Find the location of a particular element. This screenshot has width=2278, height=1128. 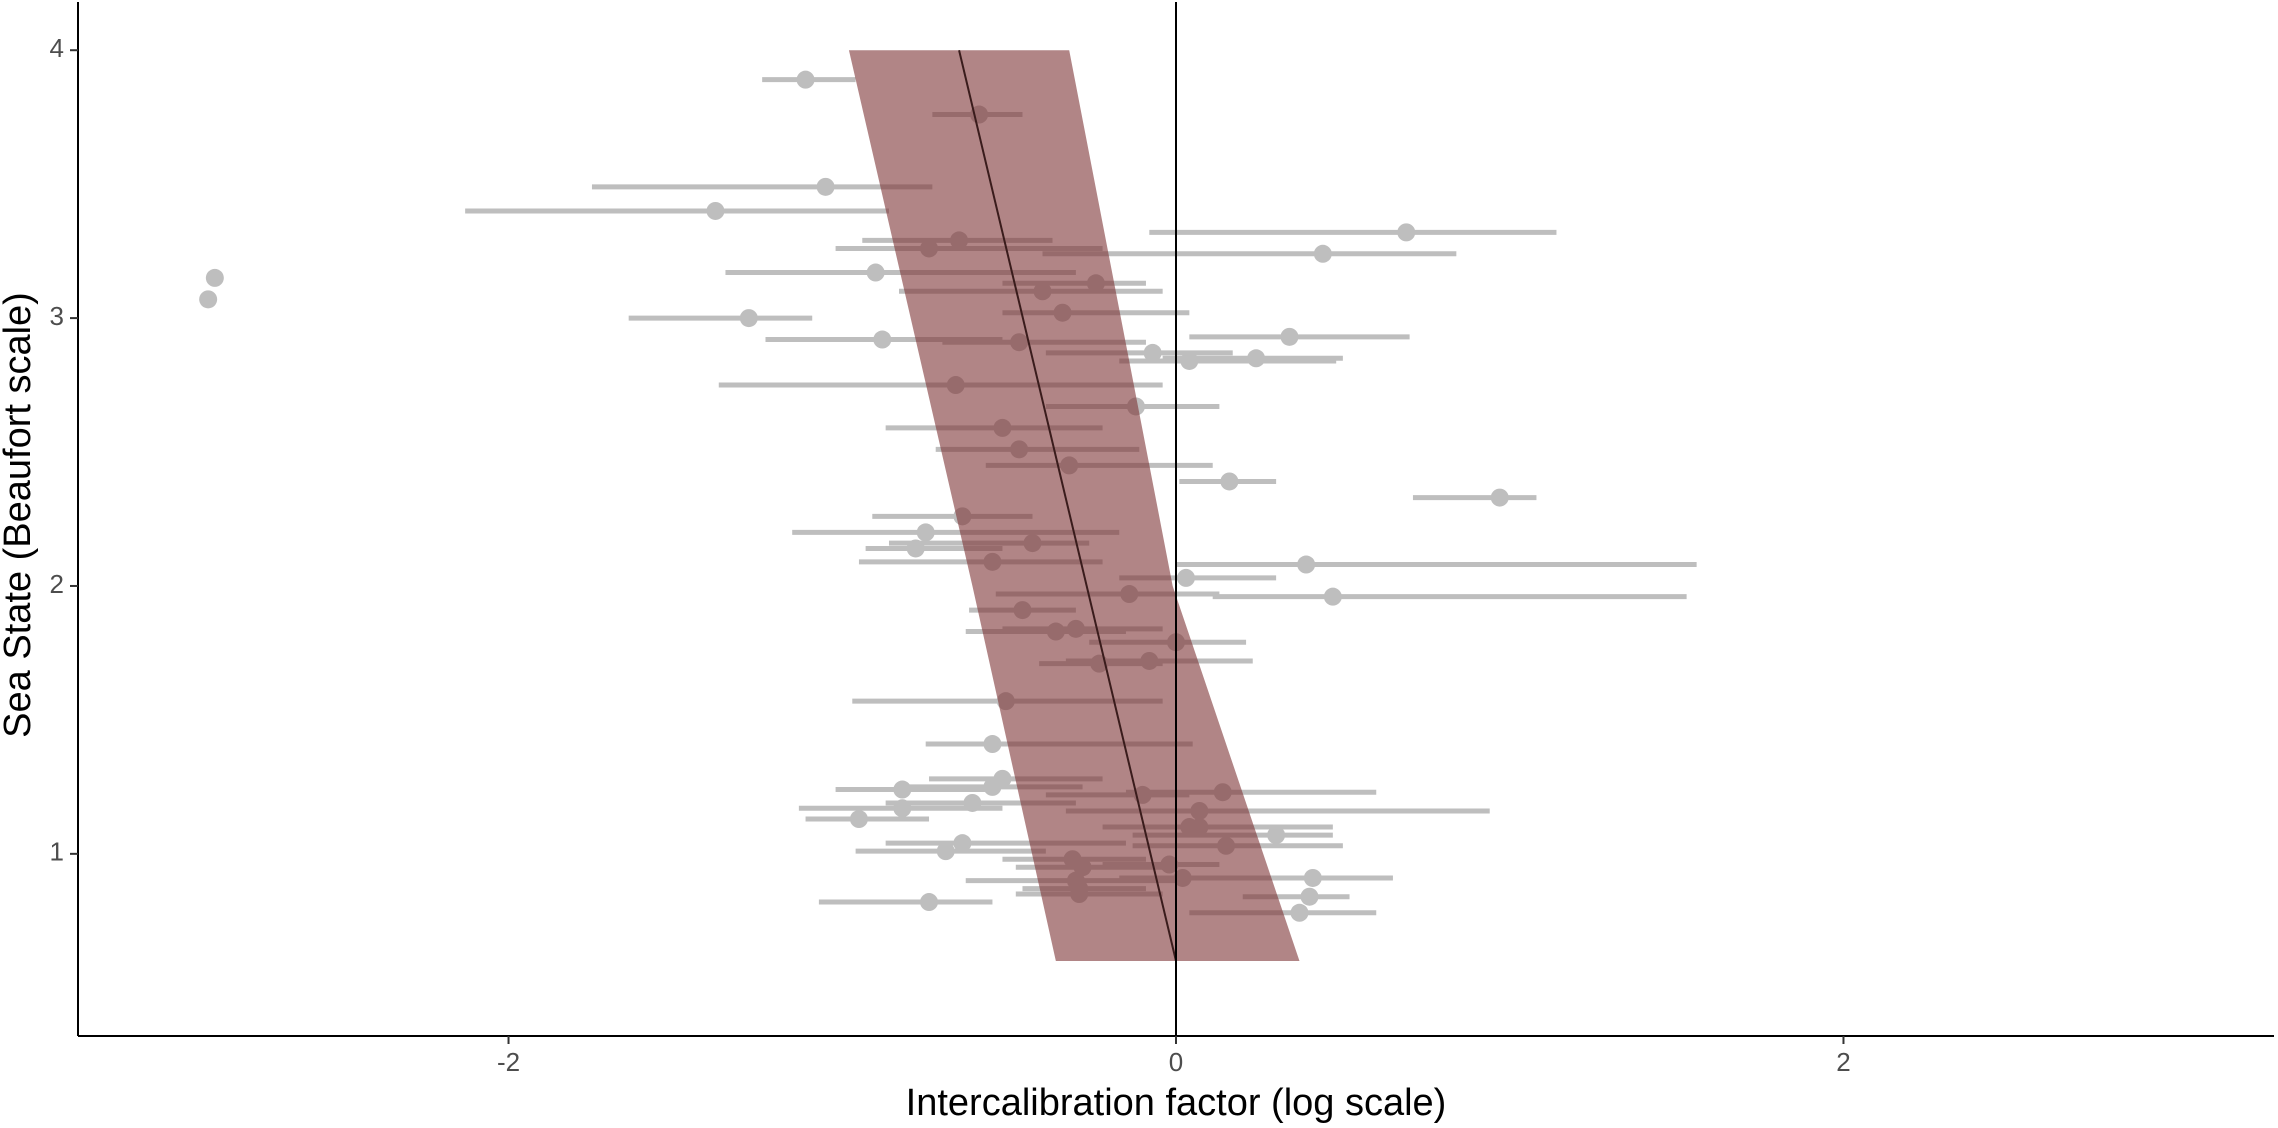

y-axis-title: Sea State (Beaufort scale) is located at coordinates (19, 515).